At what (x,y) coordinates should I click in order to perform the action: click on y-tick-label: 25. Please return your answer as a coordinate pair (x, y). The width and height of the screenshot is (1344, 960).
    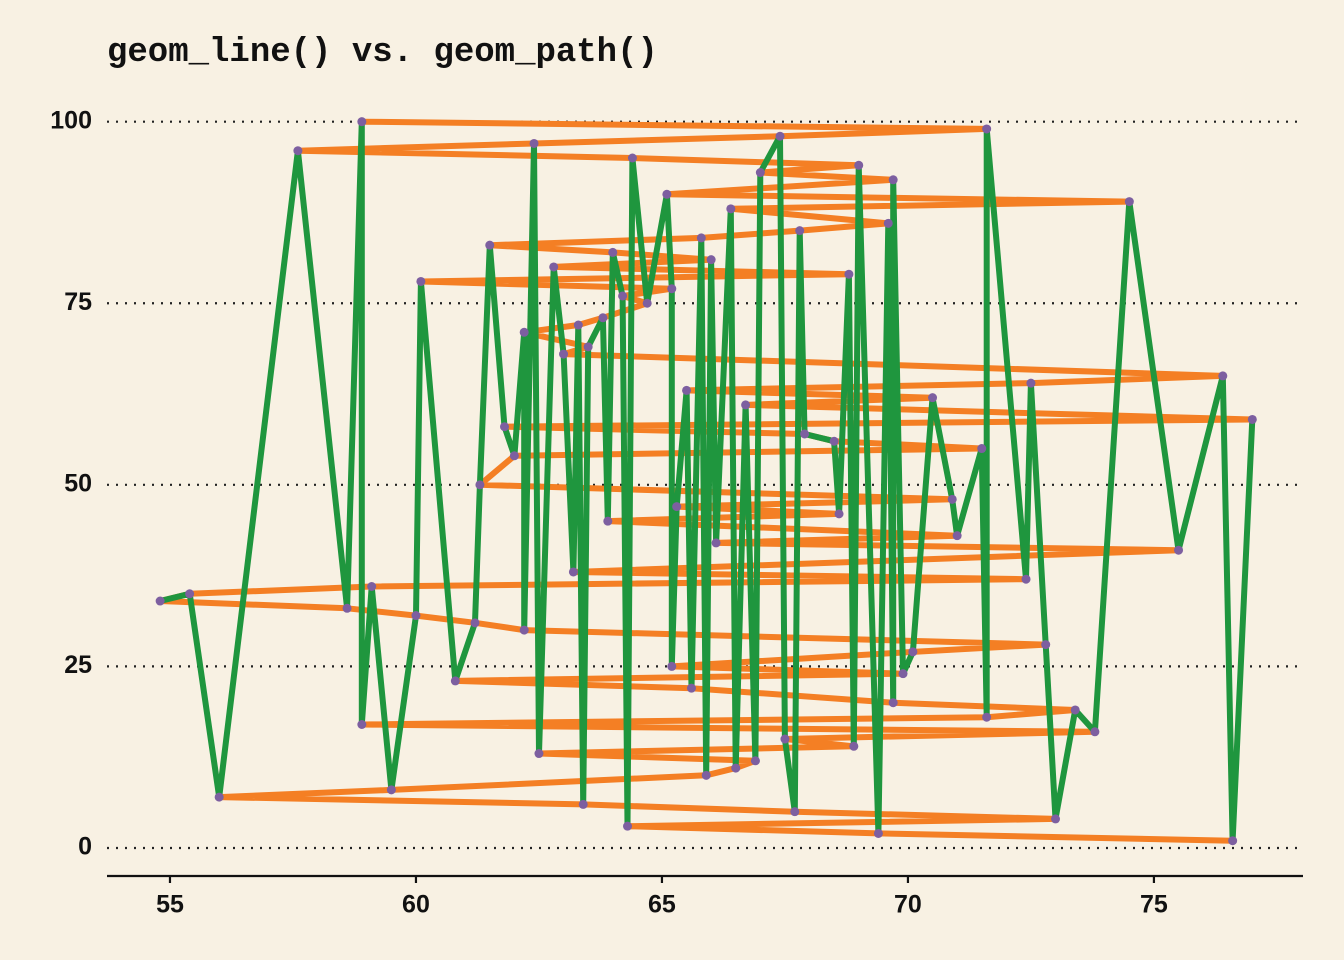
    Looking at the image, I should click on (78, 665).